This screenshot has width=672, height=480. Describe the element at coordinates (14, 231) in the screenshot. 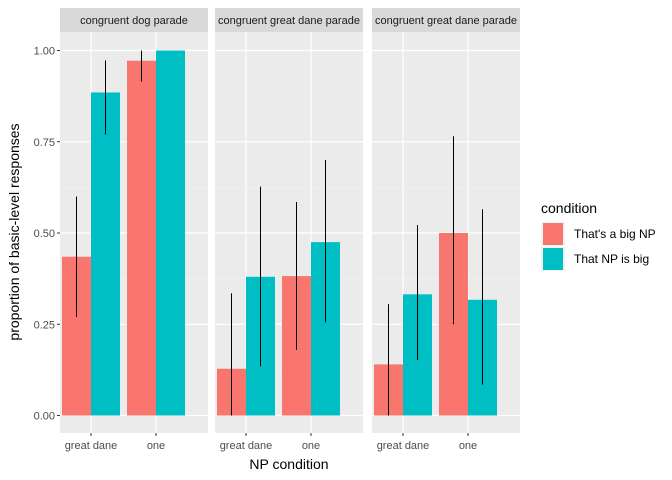

I see `y-axis-title: proportion of basic-level responses` at that location.